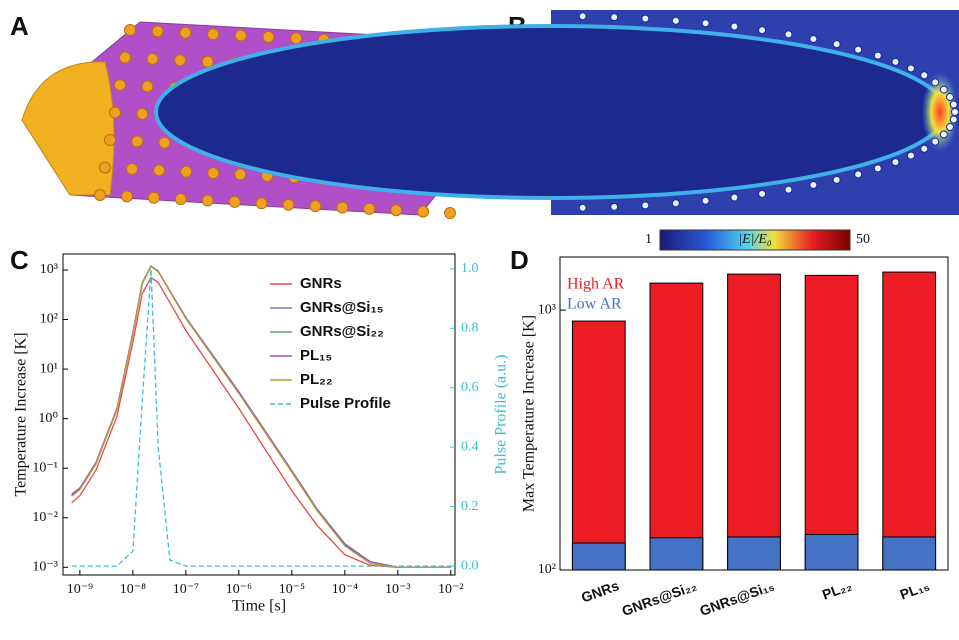  Describe the element at coordinates (398, 589) in the screenshot. I see `x-tick-label: 10⁻³` at that location.